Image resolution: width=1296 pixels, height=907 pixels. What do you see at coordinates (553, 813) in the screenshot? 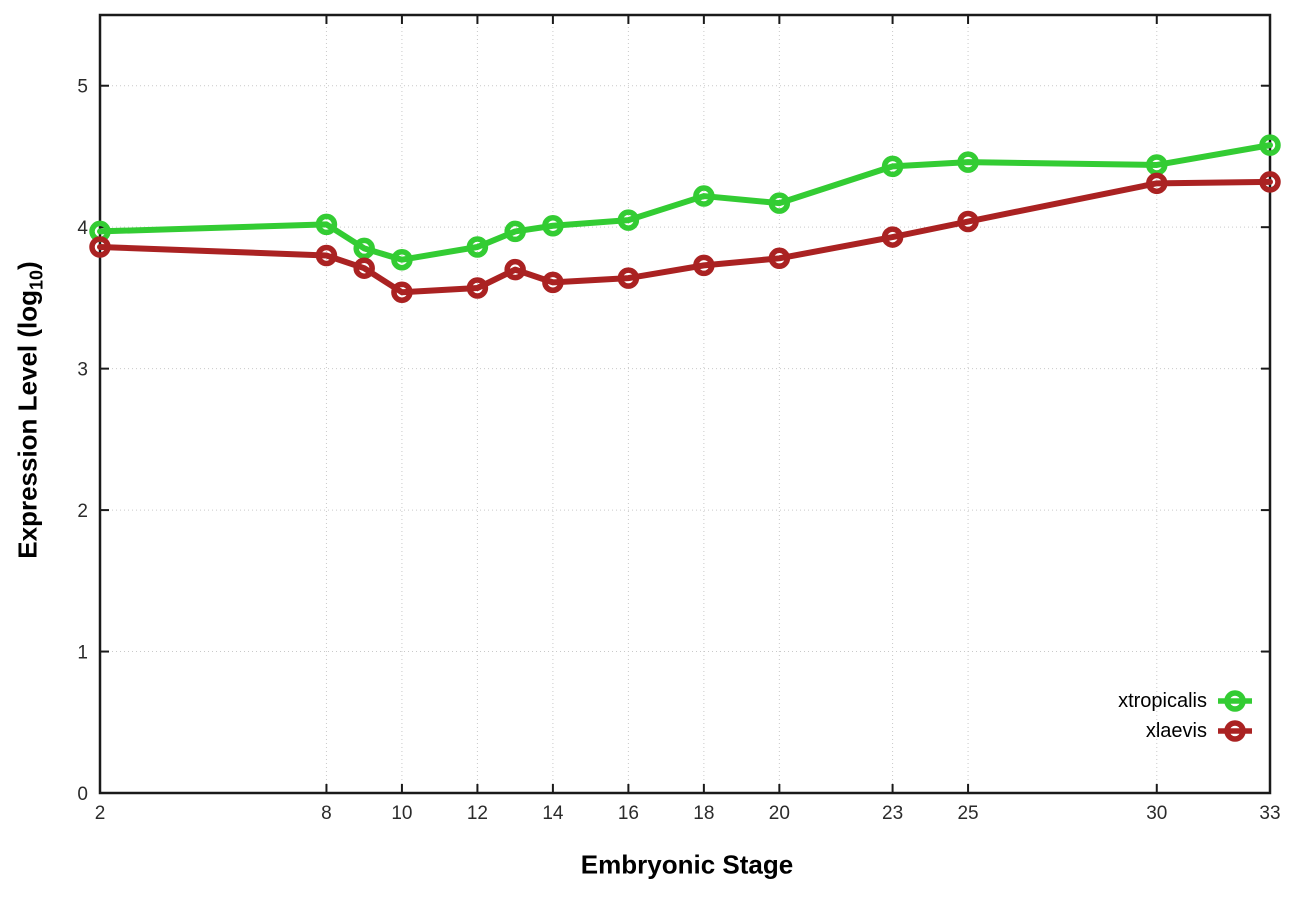
I see `x-tick-label: 14` at bounding box center [553, 813].